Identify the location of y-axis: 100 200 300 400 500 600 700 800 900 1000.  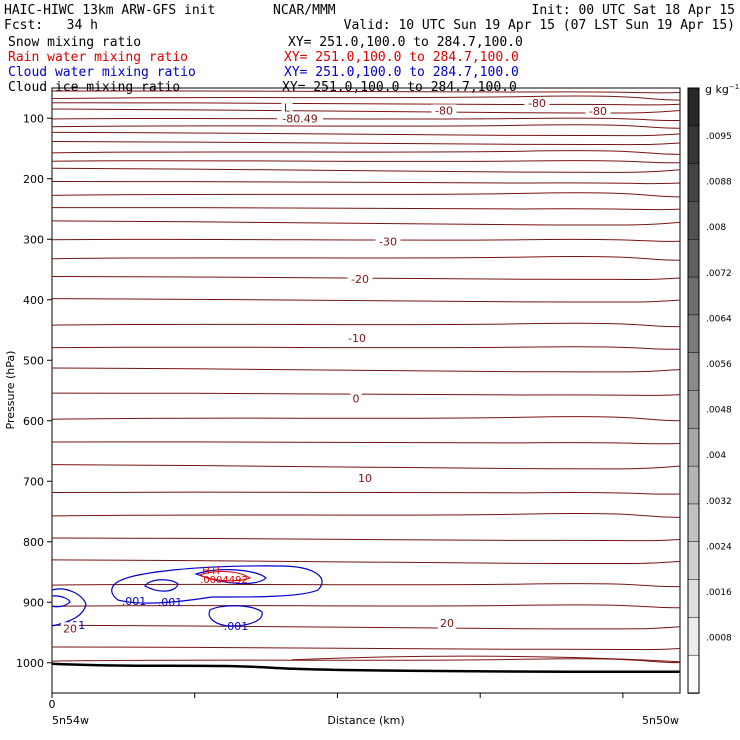
(34, 391).